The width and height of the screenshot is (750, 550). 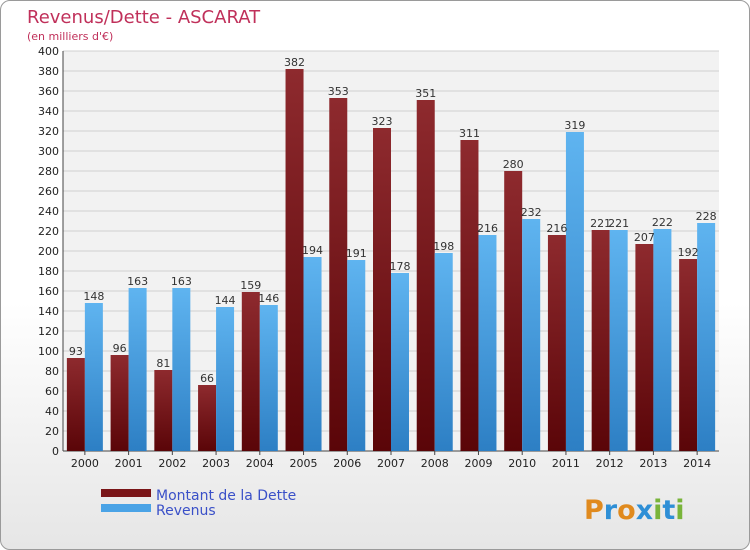 What do you see at coordinates (356, 253) in the screenshot?
I see `data-label: 191` at bounding box center [356, 253].